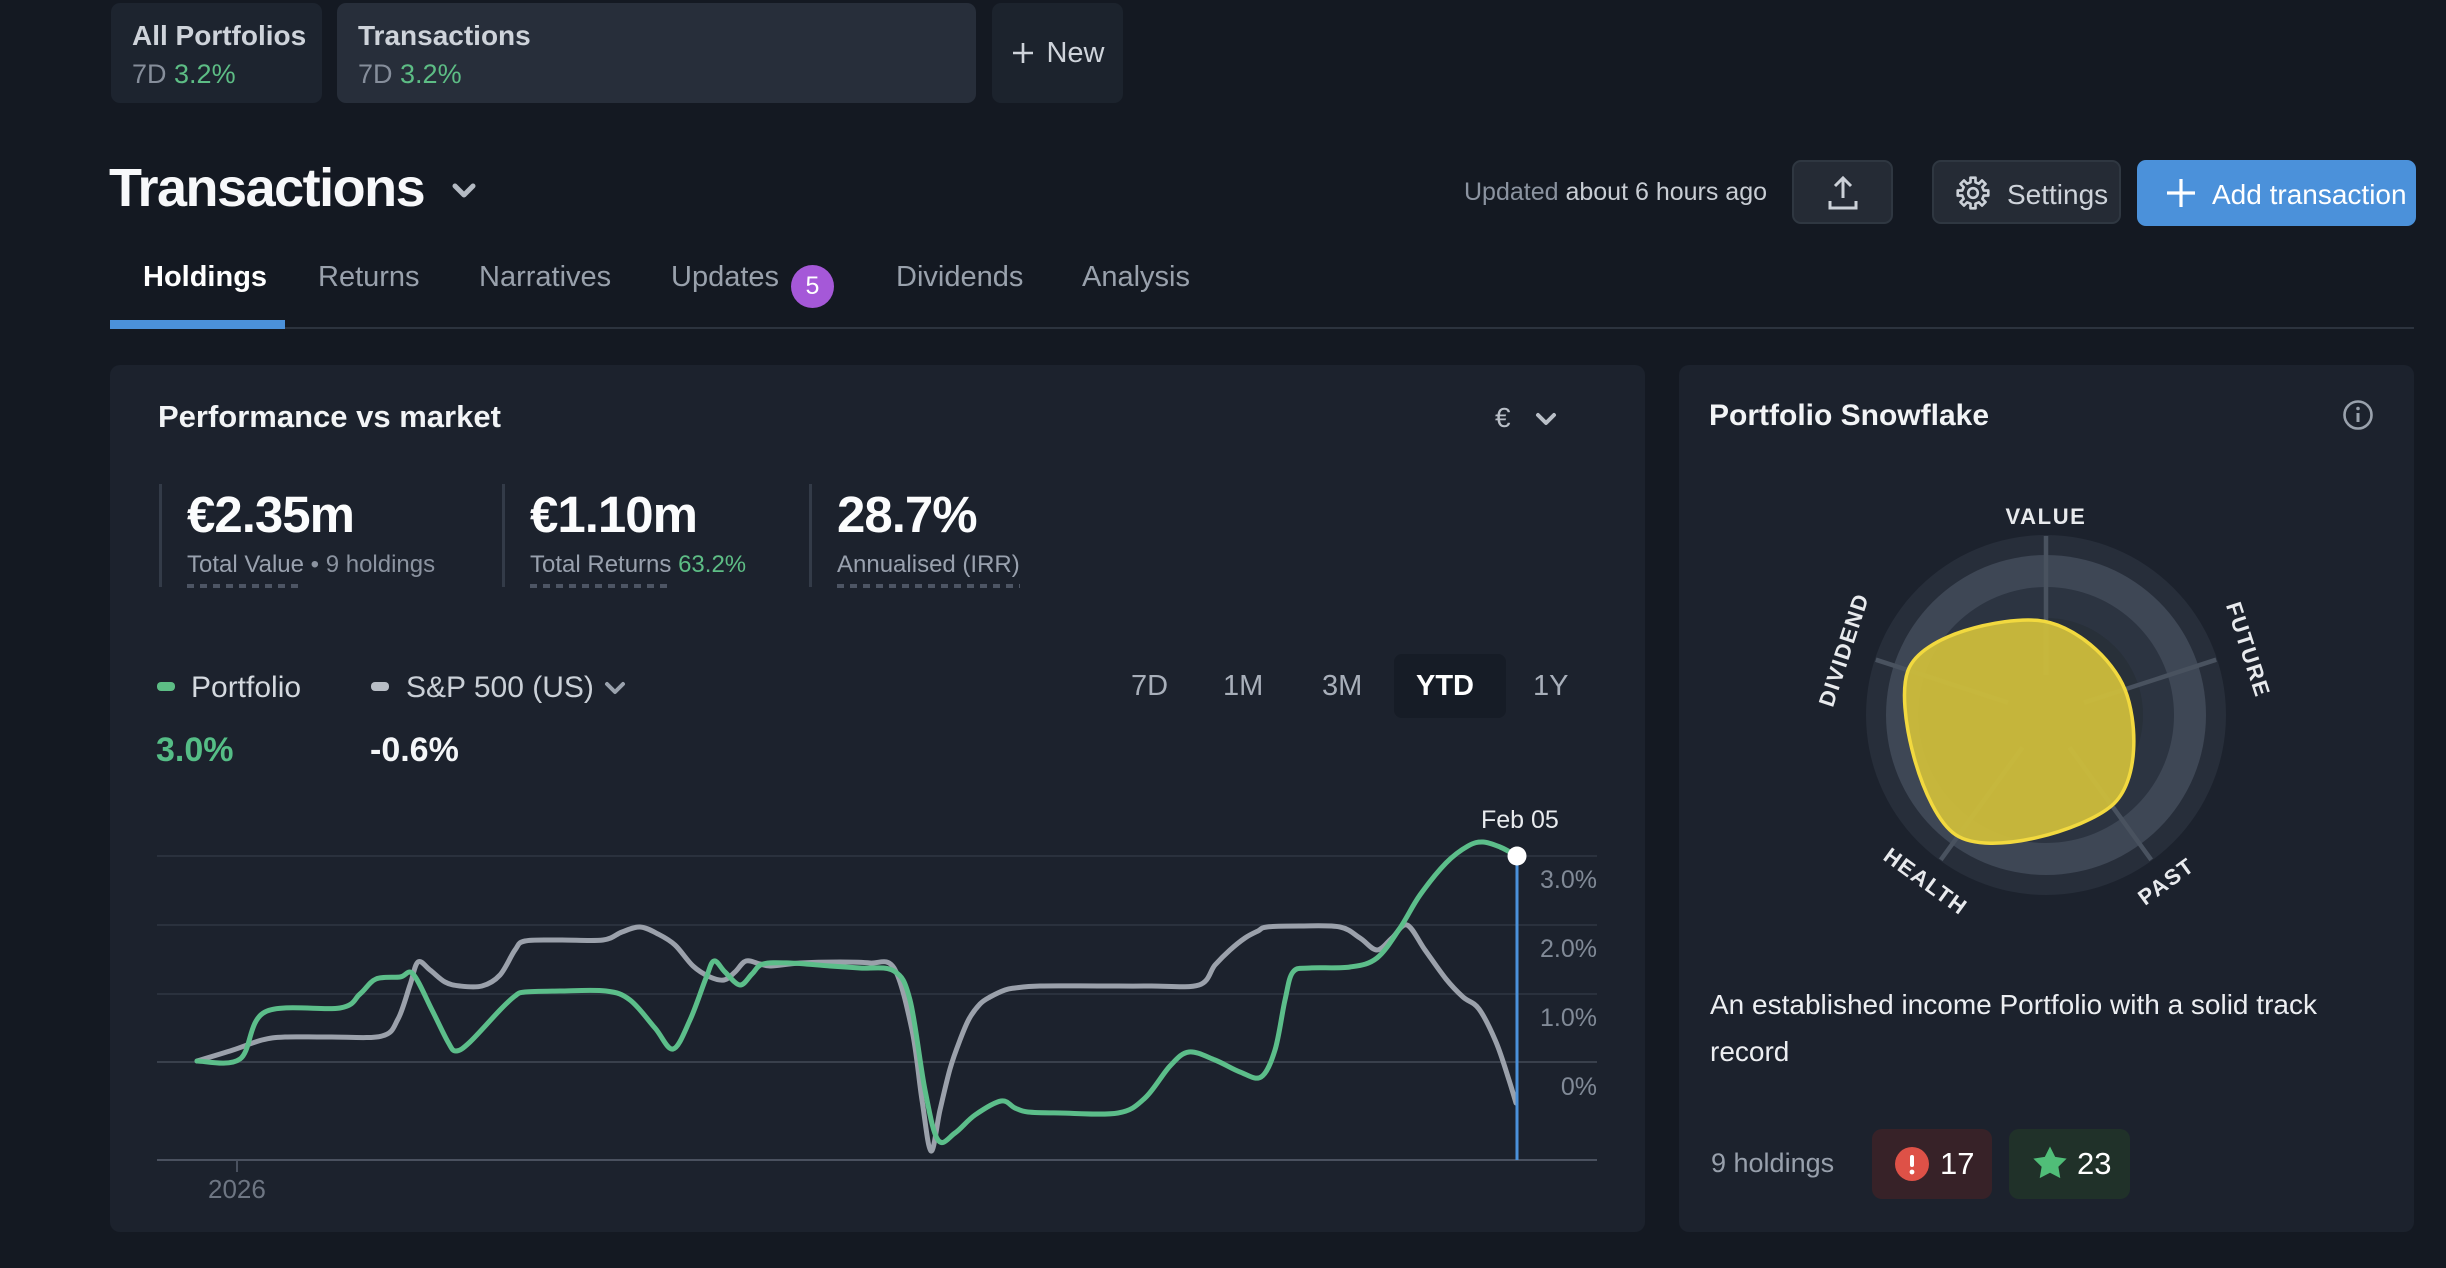  What do you see at coordinates (1844, 650) in the screenshot?
I see `svg-text: DIVIDEND` at bounding box center [1844, 650].